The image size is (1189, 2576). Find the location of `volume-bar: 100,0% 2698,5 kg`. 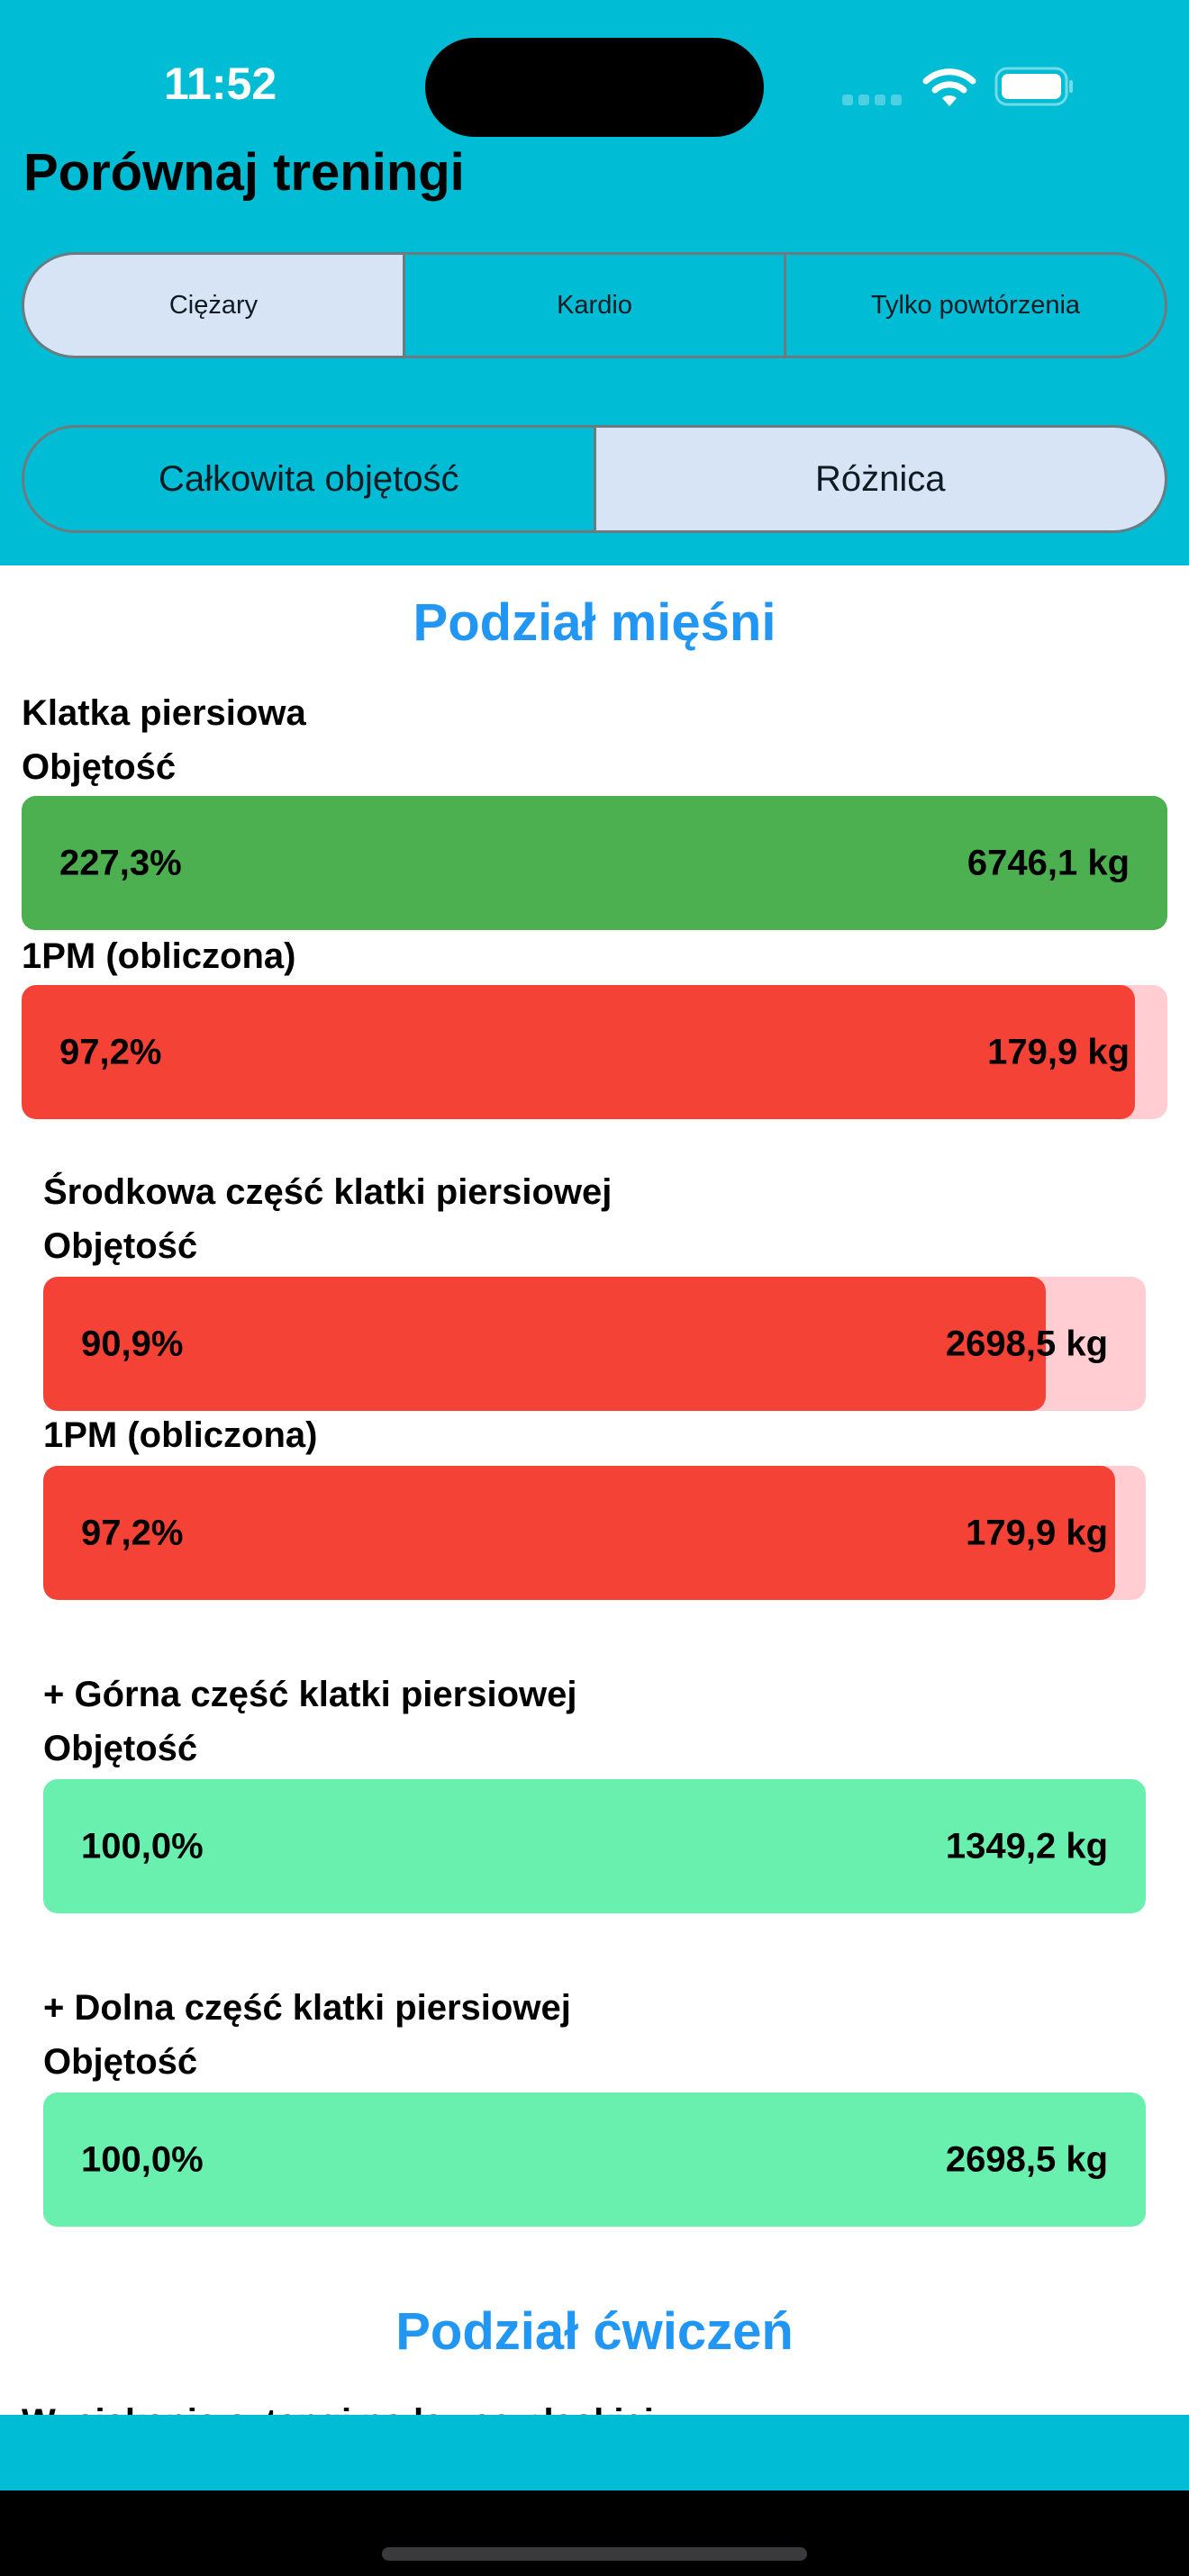

volume-bar: 100,0% 2698,5 kg is located at coordinates (594, 2159).